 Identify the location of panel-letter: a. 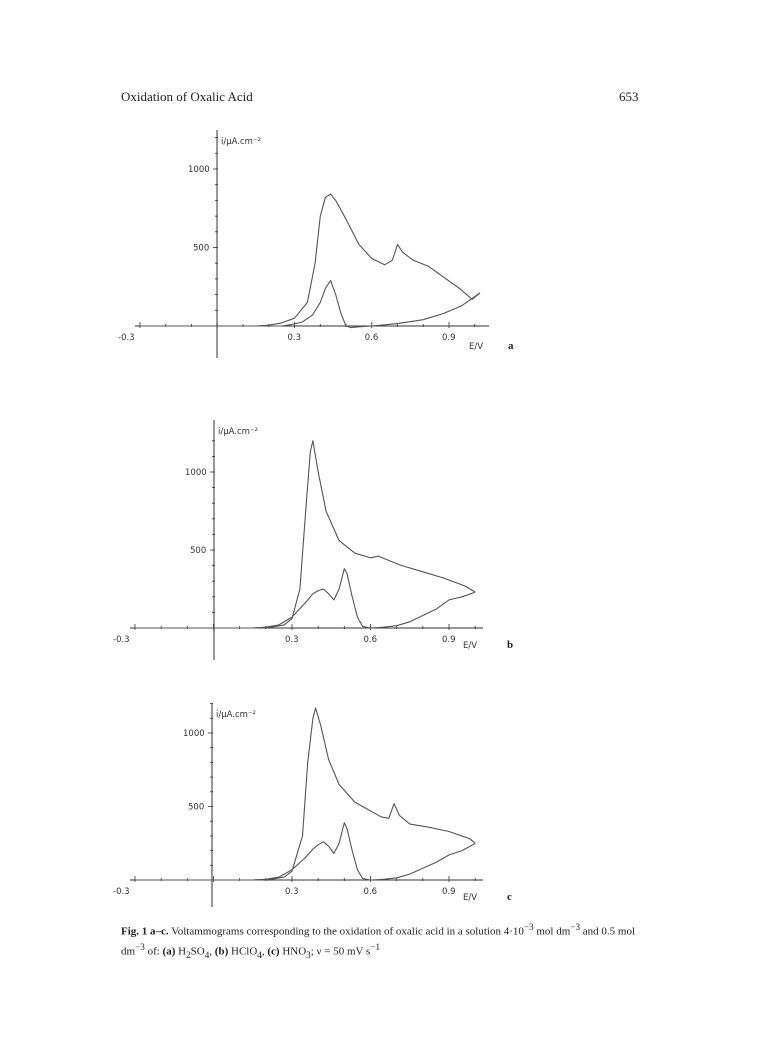
(511, 346).